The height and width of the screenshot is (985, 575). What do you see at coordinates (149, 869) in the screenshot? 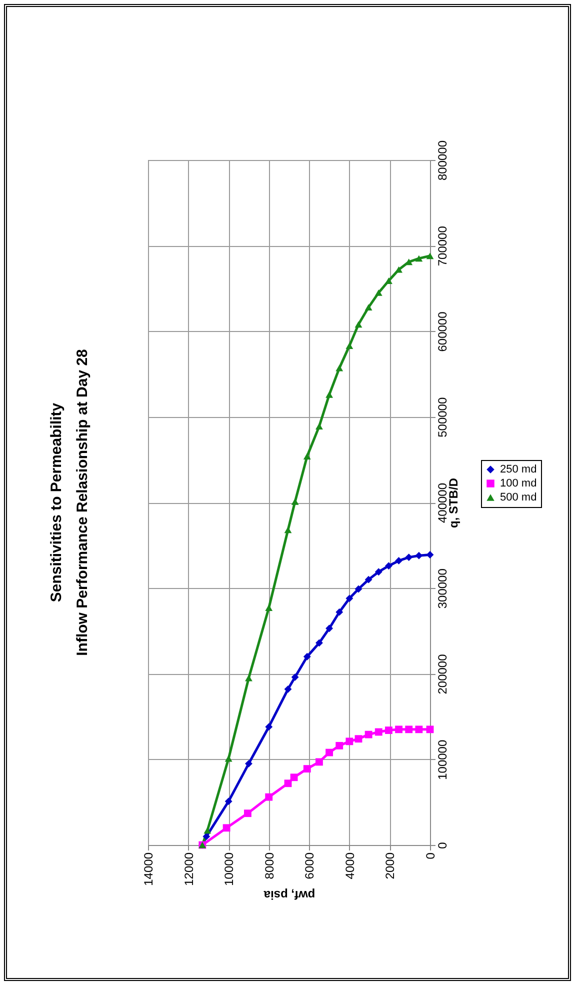
I see `x-tick-label: 14000` at bounding box center [149, 869].